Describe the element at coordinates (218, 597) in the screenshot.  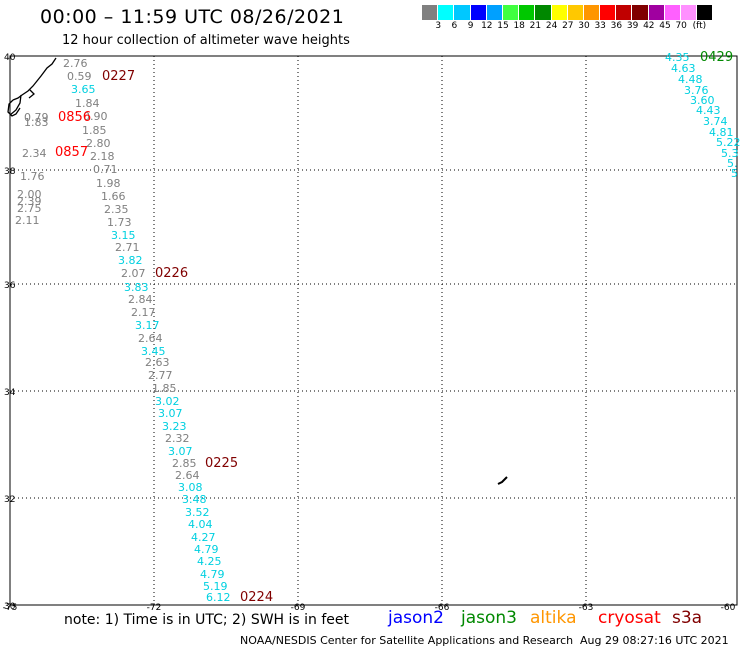
I see `wave-height-label: 6.12` at that location.